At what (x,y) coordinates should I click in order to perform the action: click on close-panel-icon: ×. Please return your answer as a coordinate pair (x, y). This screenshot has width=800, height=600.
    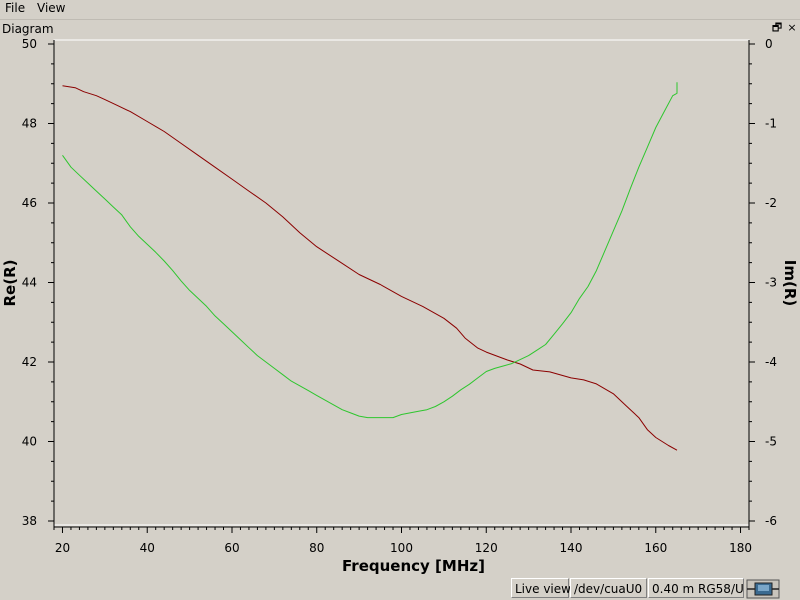
    Looking at the image, I should click on (792, 27).